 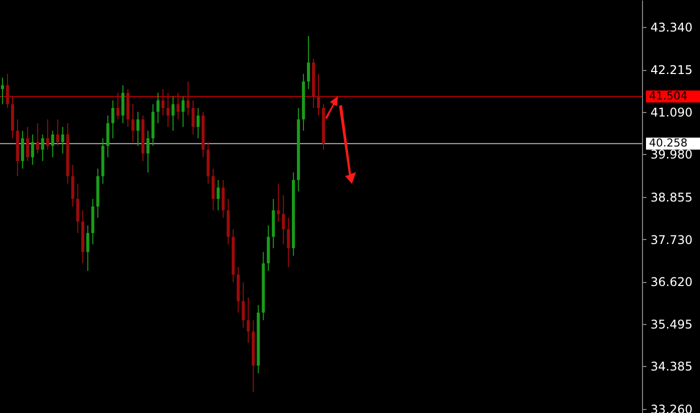 What do you see at coordinates (671, 113) in the screenshot?
I see `y-tick-label: 41.090` at bounding box center [671, 113].